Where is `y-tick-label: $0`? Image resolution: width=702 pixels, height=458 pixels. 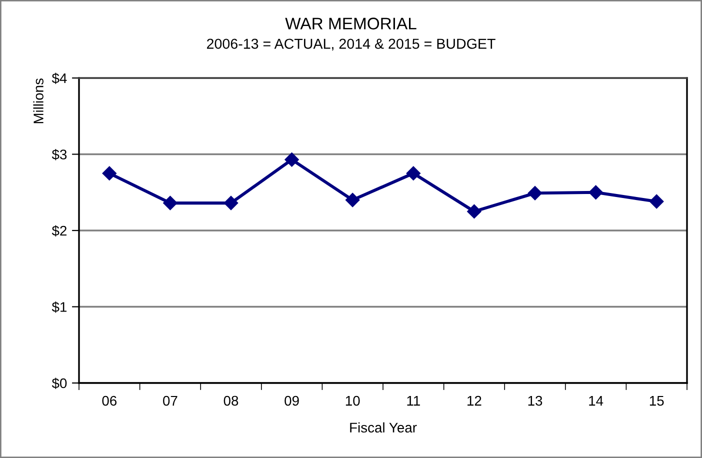 y-tick-label: $0 is located at coordinates (59, 383).